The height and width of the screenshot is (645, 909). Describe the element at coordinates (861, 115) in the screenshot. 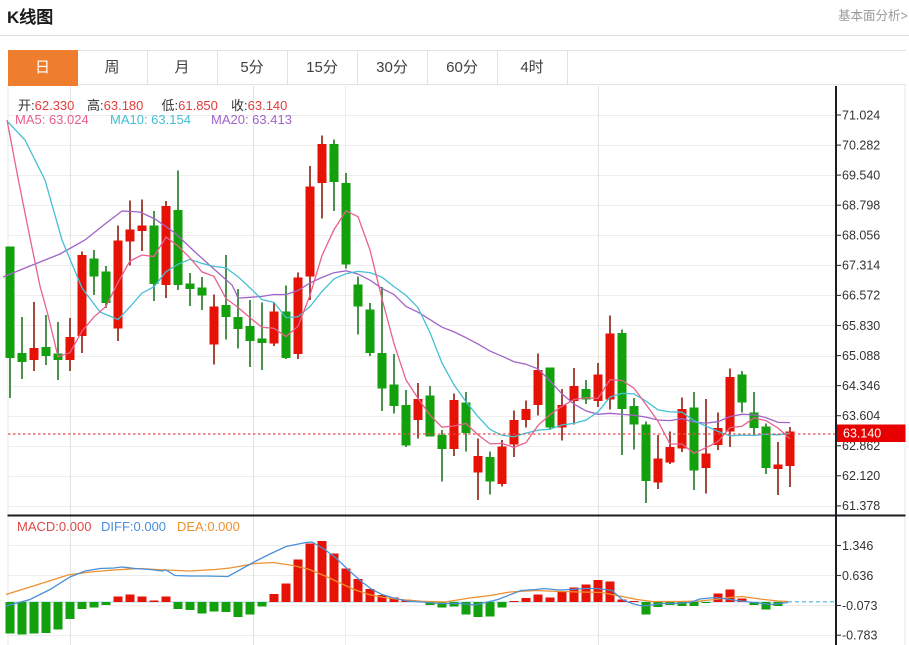

I see `svg-text: 71.024` at that location.